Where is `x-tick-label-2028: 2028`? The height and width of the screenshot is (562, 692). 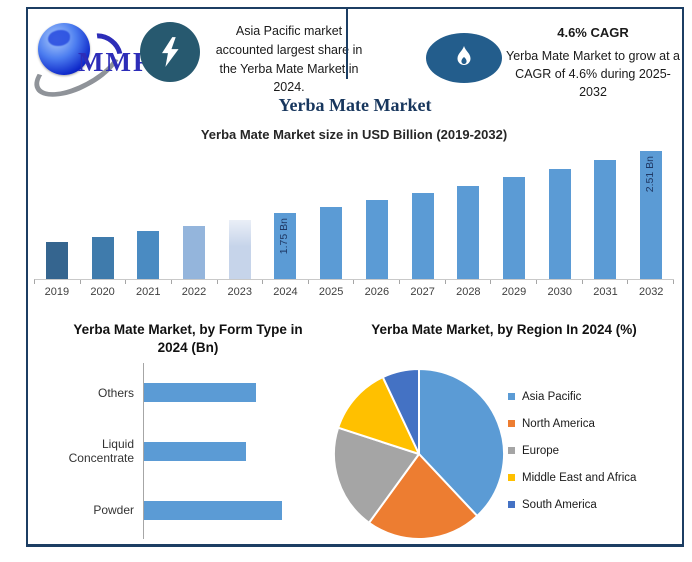 x-tick-label-2028: 2028 is located at coordinates (468, 292).